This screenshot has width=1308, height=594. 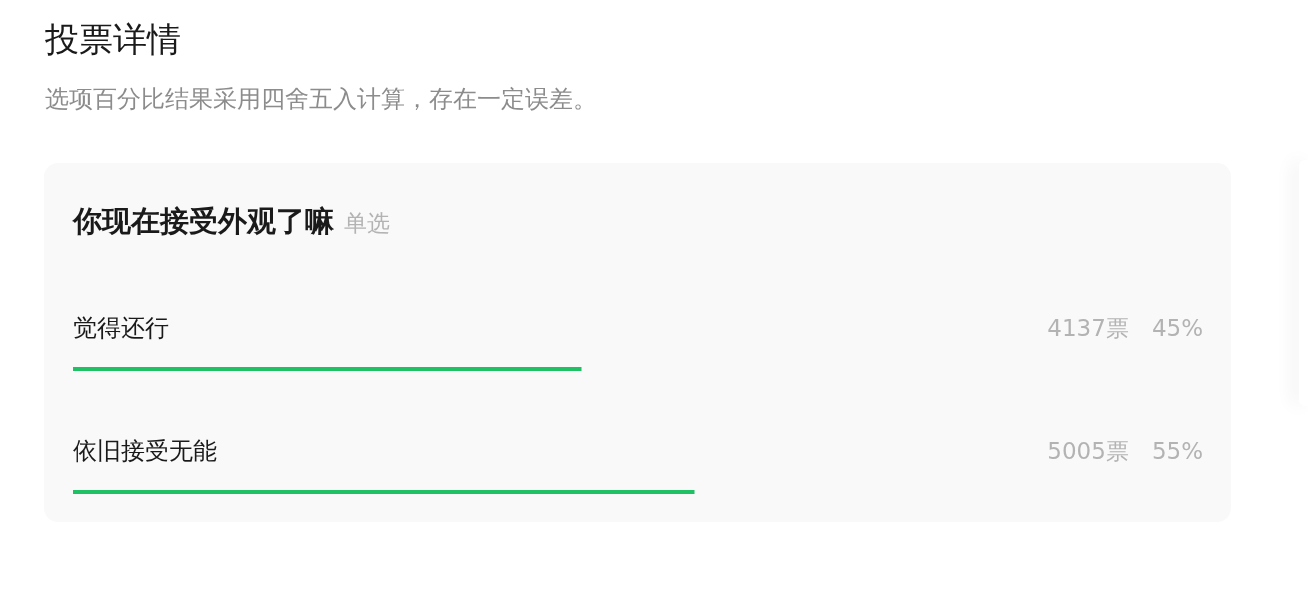 I want to click on y-tick-label: 觉得还行, so click(x=121, y=328).